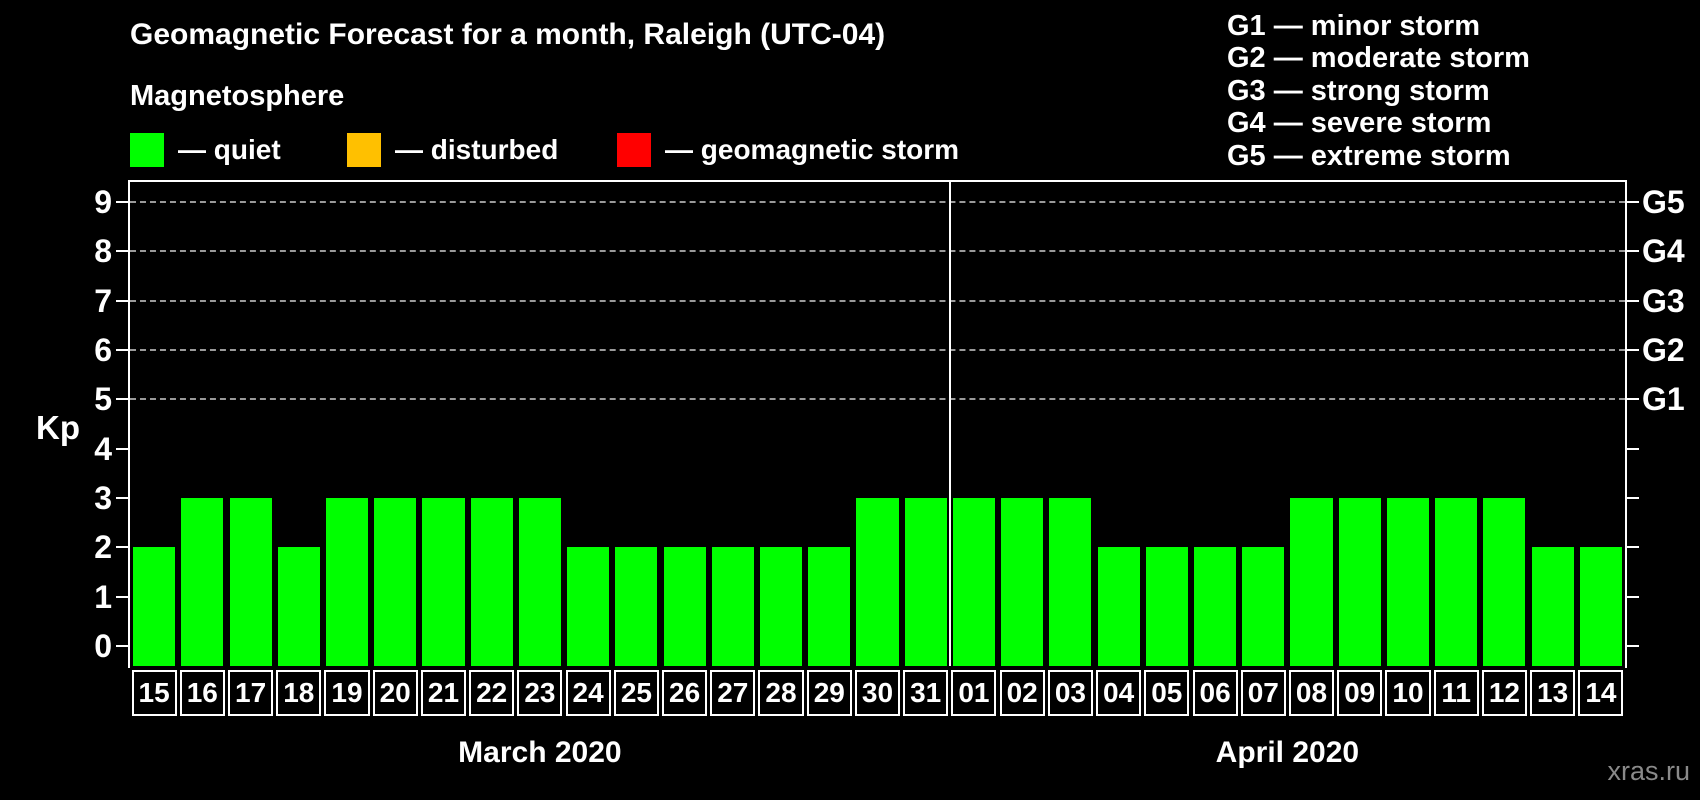 The width and height of the screenshot is (1700, 800). What do you see at coordinates (123, 300) in the screenshot?
I see `left-tick-kp7` at bounding box center [123, 300].